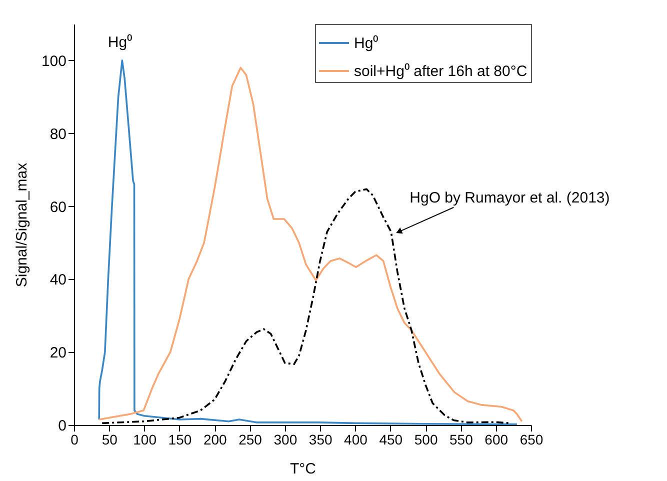 This screenshot has width=667, height=481. Describe the element at coordinates (215, 440) in the screenshot. I see `x-tick-label: 200` at that location.